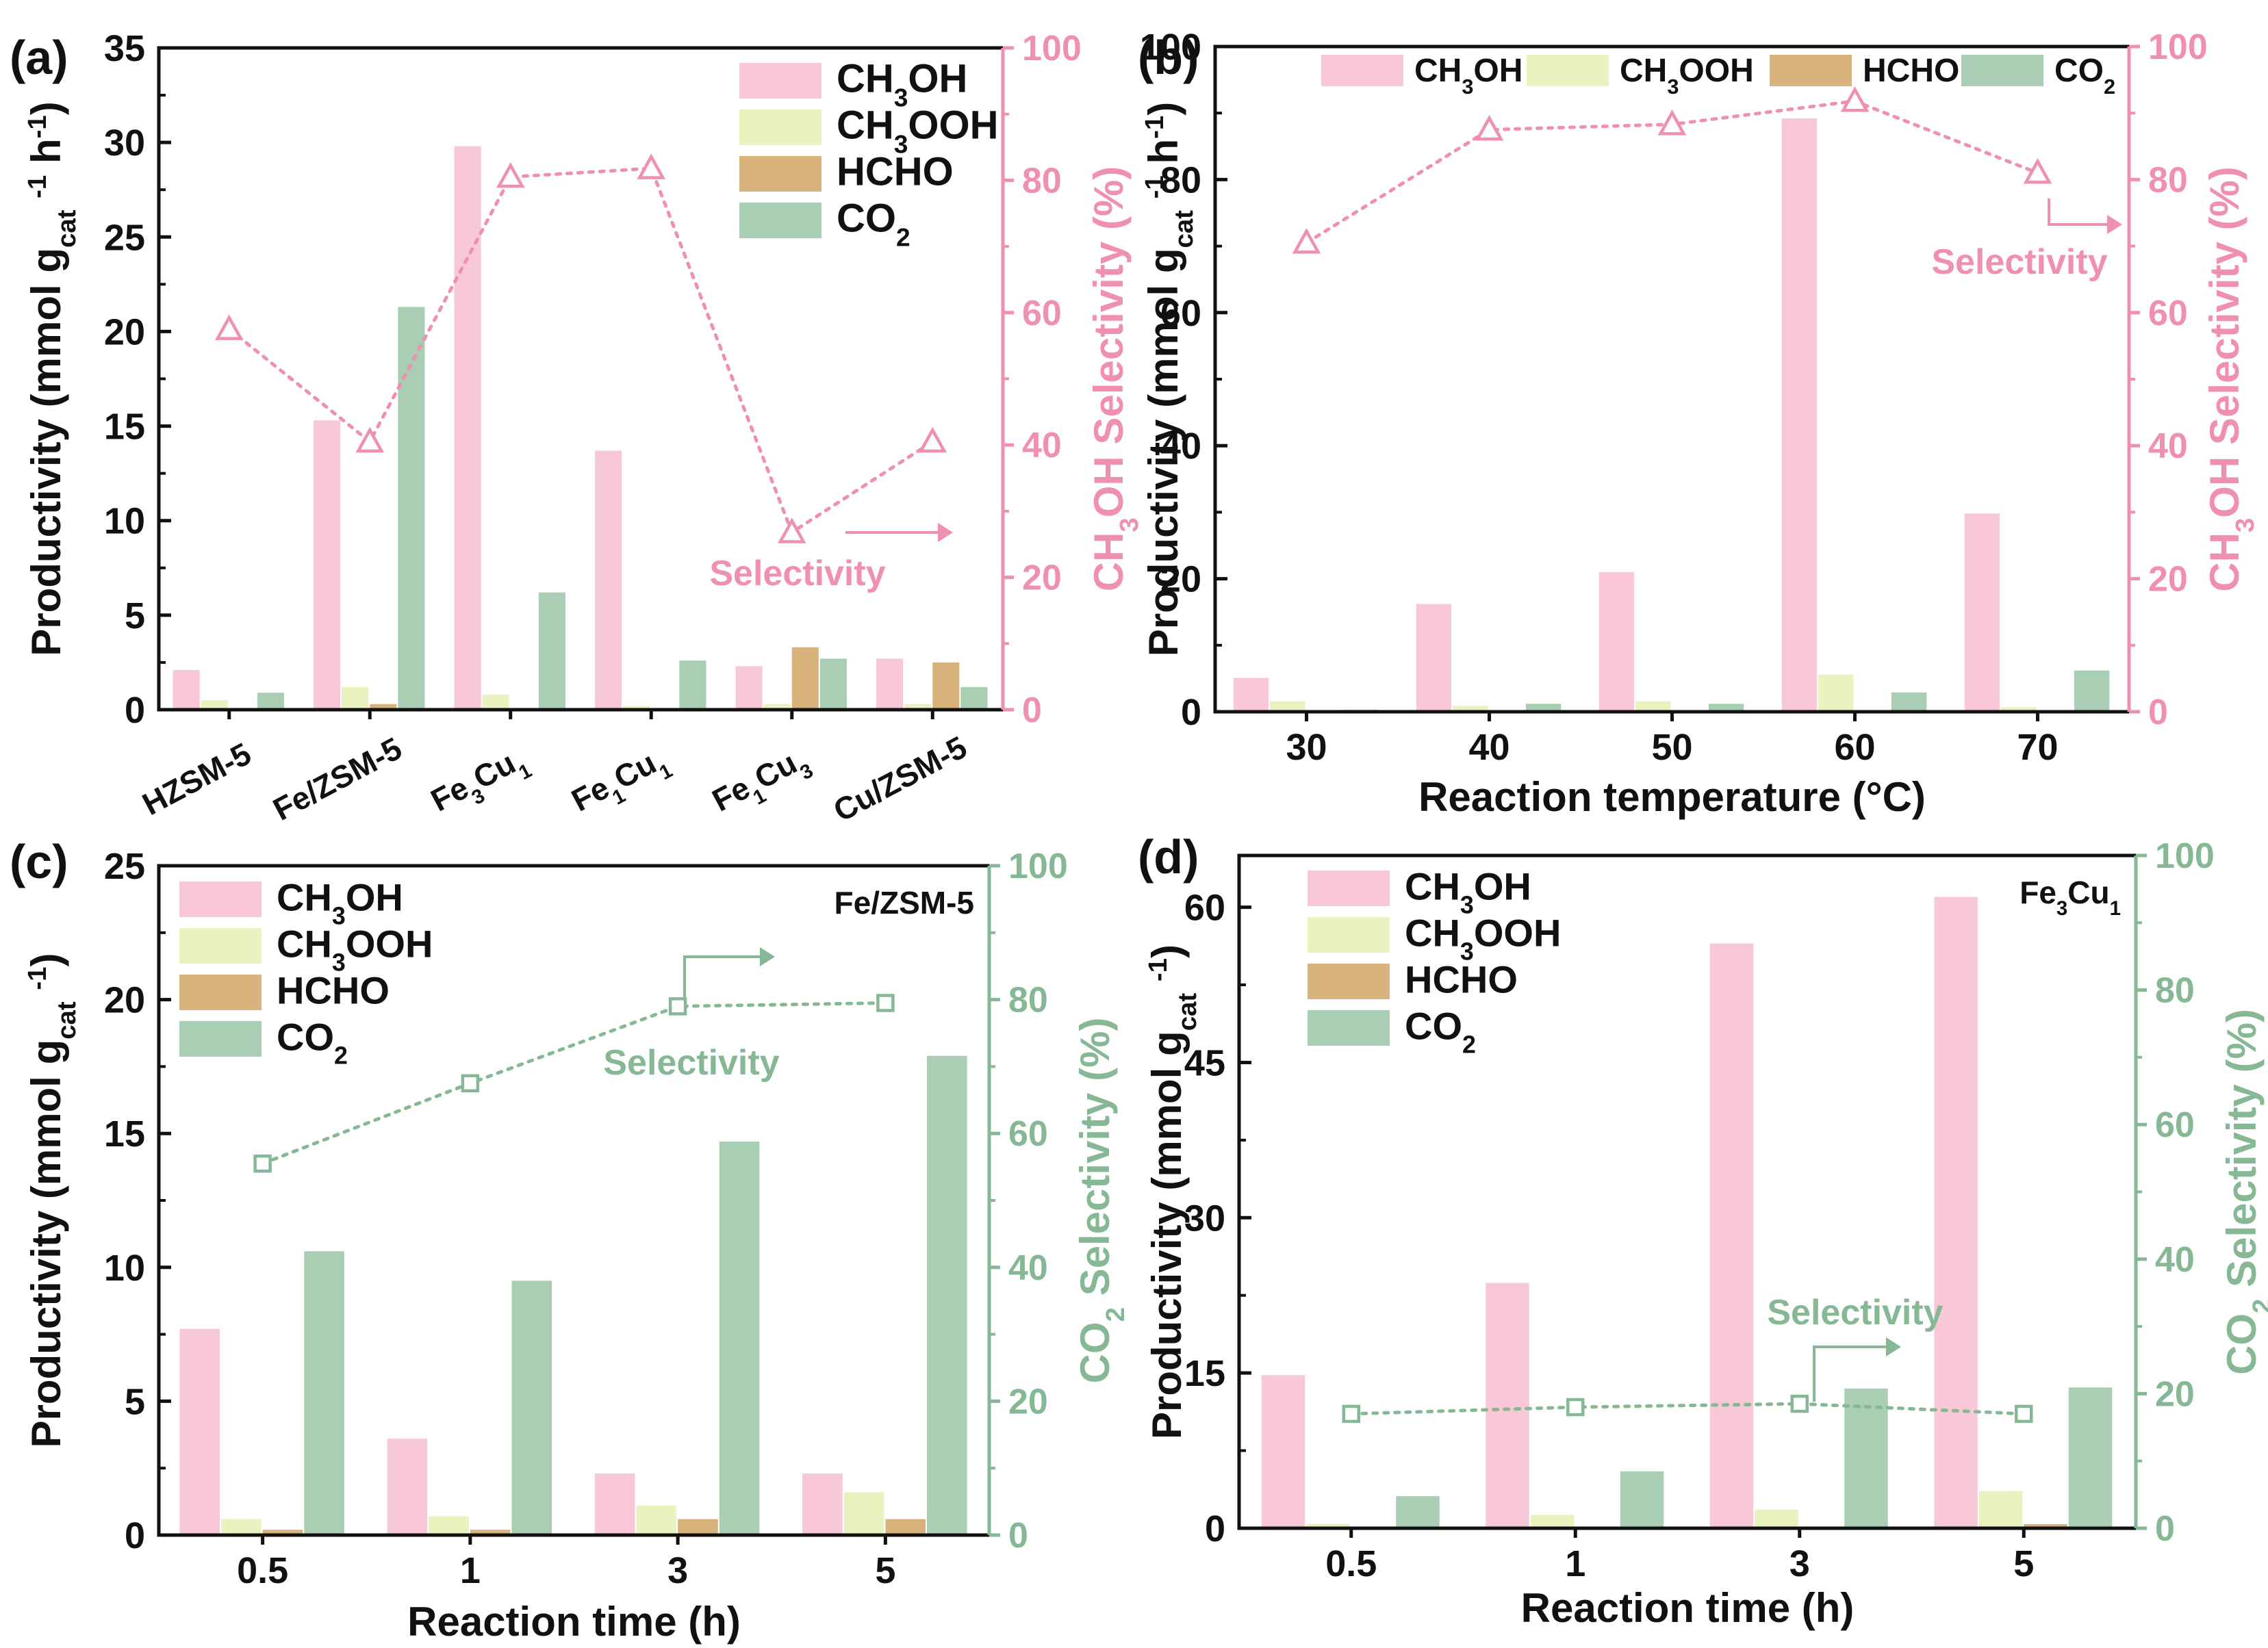 The height and width of the screenshot is (1648, 2268). What do you see at coordinates (1688, 1608) in the screenshot?
I see `x-axis-title: Reaction time (h)` at bounding box center [1688, 1608].